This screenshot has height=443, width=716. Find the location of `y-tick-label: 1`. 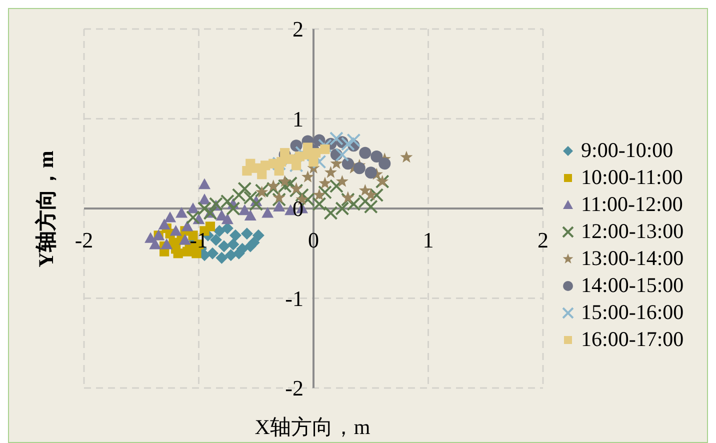

y-tick-label: 1 is located at coordinates (298, 119).